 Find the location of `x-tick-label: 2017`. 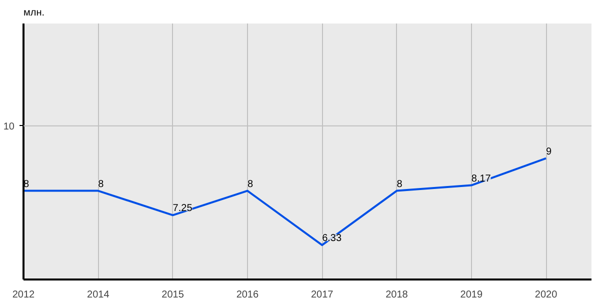

x-tick-label: 2017 is located at coordinates (322, 295).